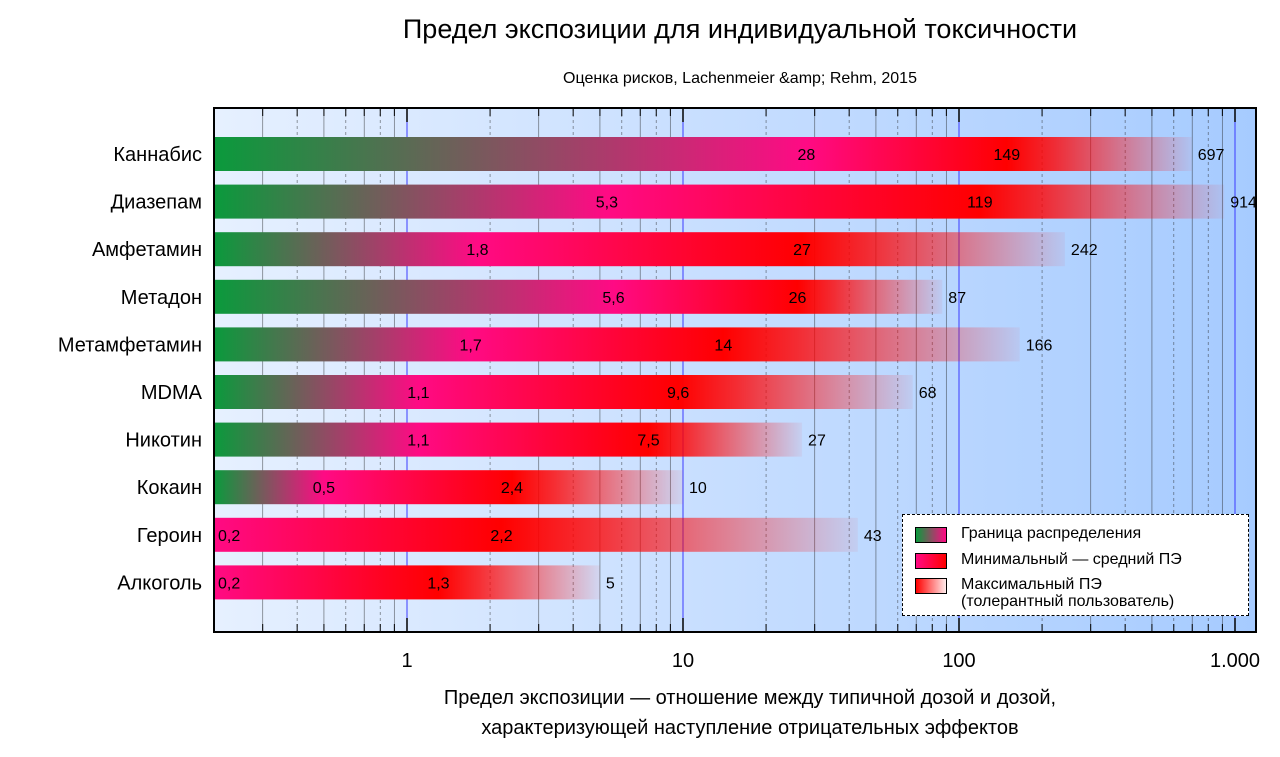 The width and height of the screenshot is (1280, 757). Describe the element at coordinates (648, 441) in the screenshot. I see `data-label-mean: 7,5` at that location.